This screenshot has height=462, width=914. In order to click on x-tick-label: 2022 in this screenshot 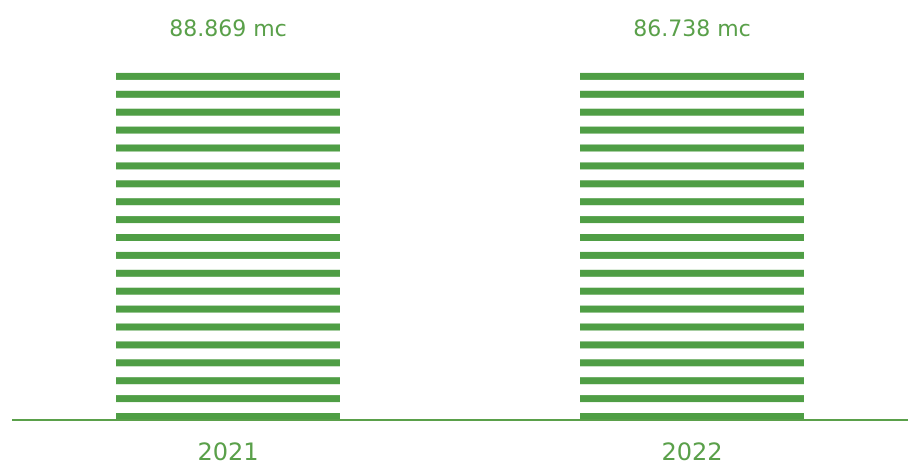, I will do `click(691, 450)`.